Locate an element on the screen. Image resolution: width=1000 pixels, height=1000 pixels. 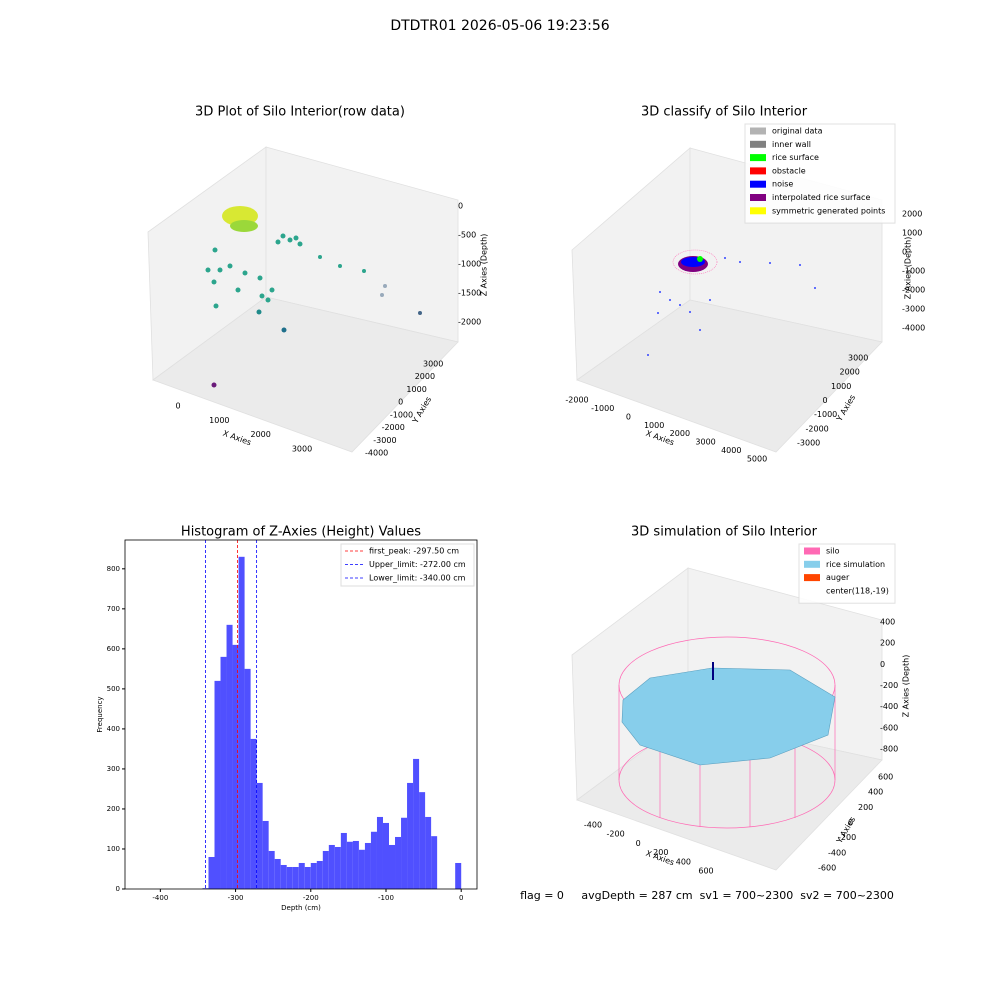
legend-label: Lower_limit: -340.00 cm is located at coordinates (417, 578).